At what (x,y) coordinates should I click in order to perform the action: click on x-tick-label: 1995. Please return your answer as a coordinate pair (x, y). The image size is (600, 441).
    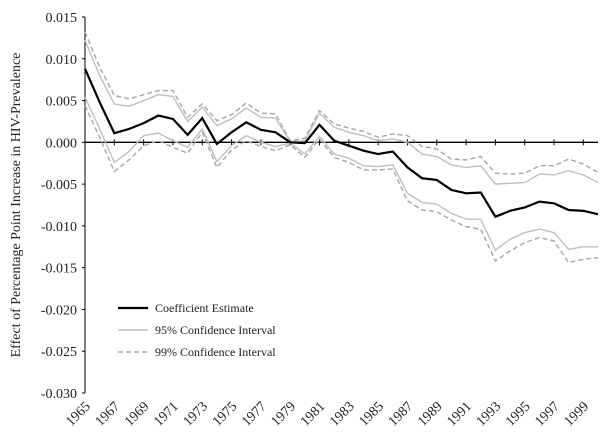
    Looking at the image, I should click on (518, 414).